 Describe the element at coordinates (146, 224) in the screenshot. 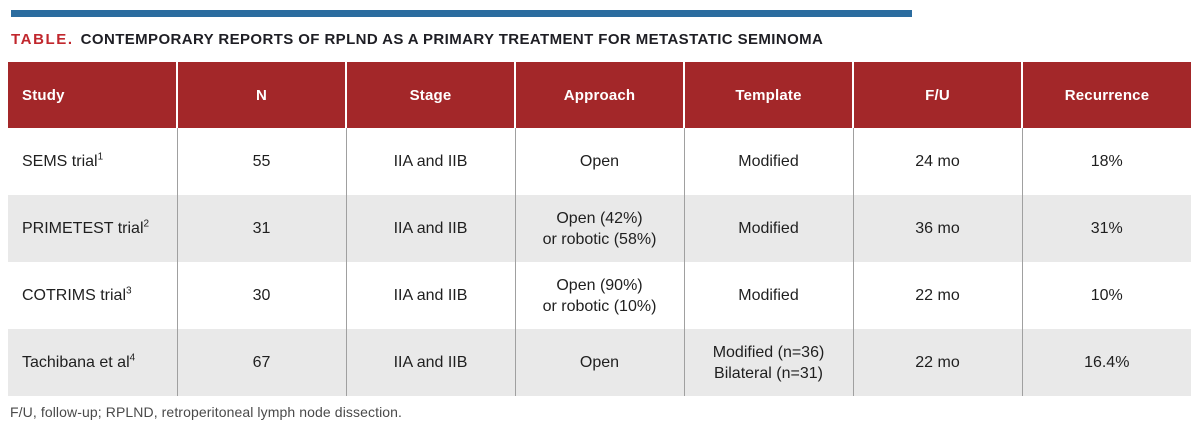

I see `reference-superscript: 2` at that location.